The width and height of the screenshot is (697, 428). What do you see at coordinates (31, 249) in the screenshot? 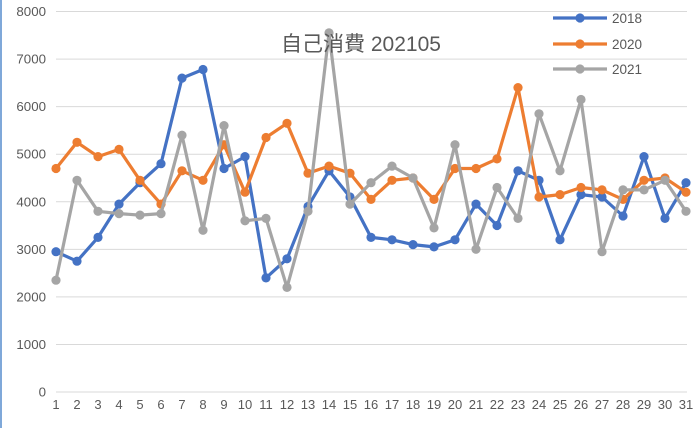
I see `y-axis-tick-label: 3000` at bounding box center [31, 249].